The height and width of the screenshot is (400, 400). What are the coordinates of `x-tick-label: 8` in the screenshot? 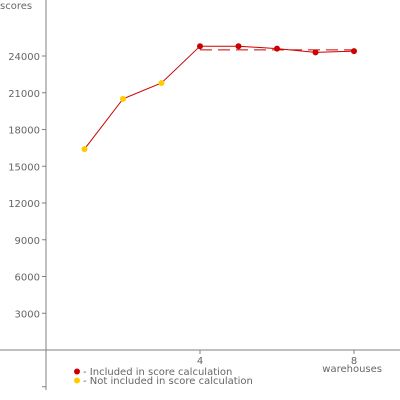 It's located at (354, 361).